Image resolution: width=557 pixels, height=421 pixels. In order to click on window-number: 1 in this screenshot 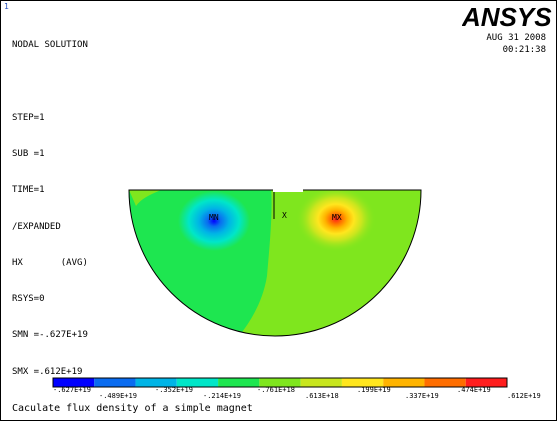, I will do `click(6, 6)`.